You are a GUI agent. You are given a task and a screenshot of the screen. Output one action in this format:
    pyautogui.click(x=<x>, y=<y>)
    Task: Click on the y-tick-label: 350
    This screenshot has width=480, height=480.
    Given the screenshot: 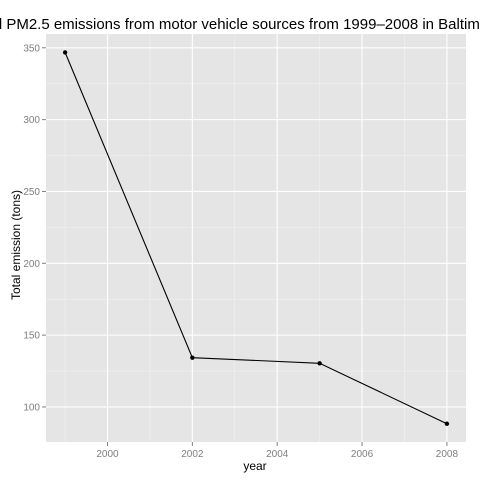 What is the action you would take?
    pyautogui.click(x=31, y=48)
    